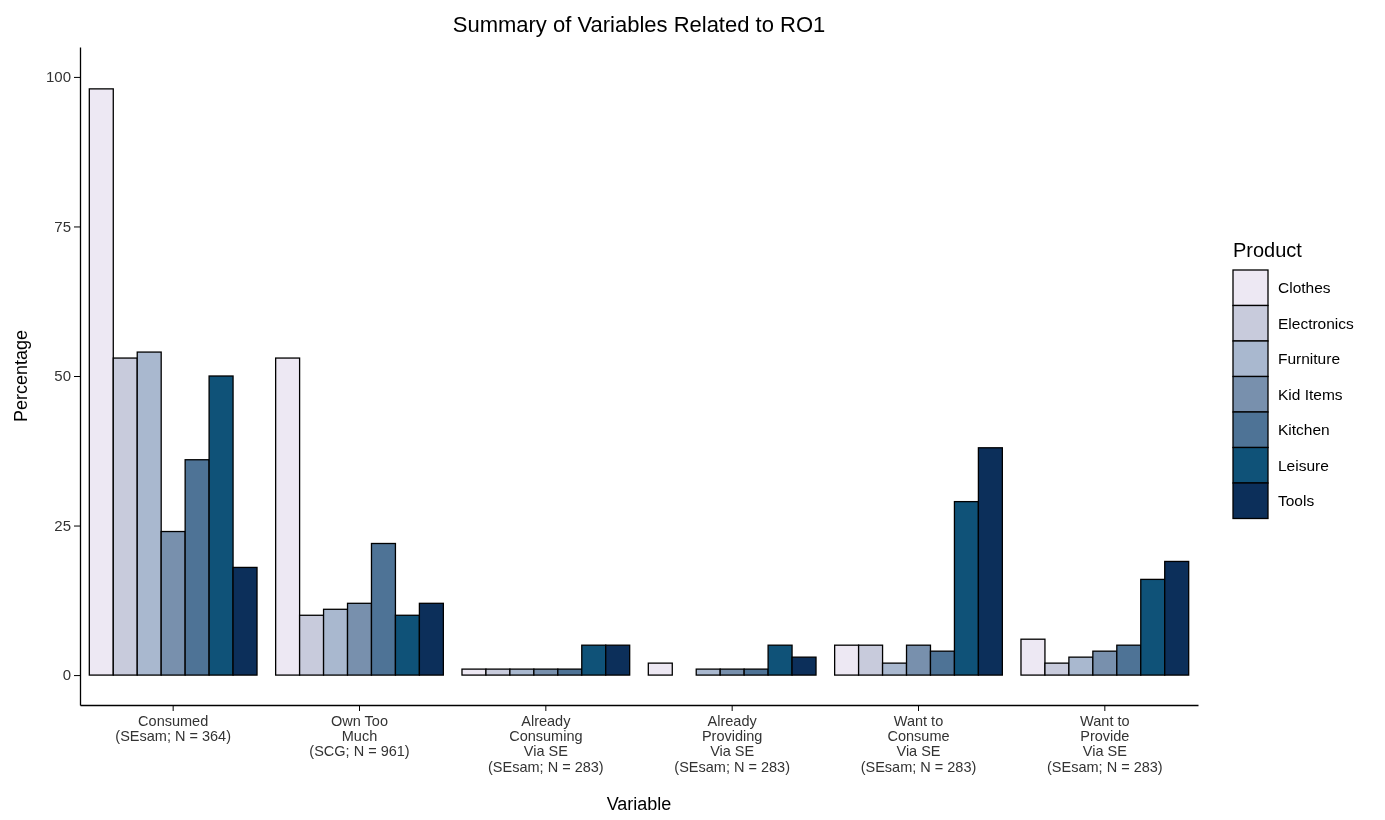  I want to click on legend-label: Tools, so click(1296, 500).